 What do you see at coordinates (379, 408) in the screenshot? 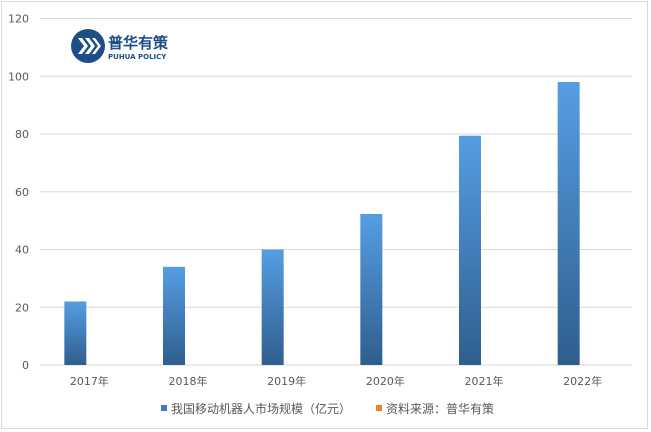
I see `legend-swatch-source` at bounding box center [379, 408].